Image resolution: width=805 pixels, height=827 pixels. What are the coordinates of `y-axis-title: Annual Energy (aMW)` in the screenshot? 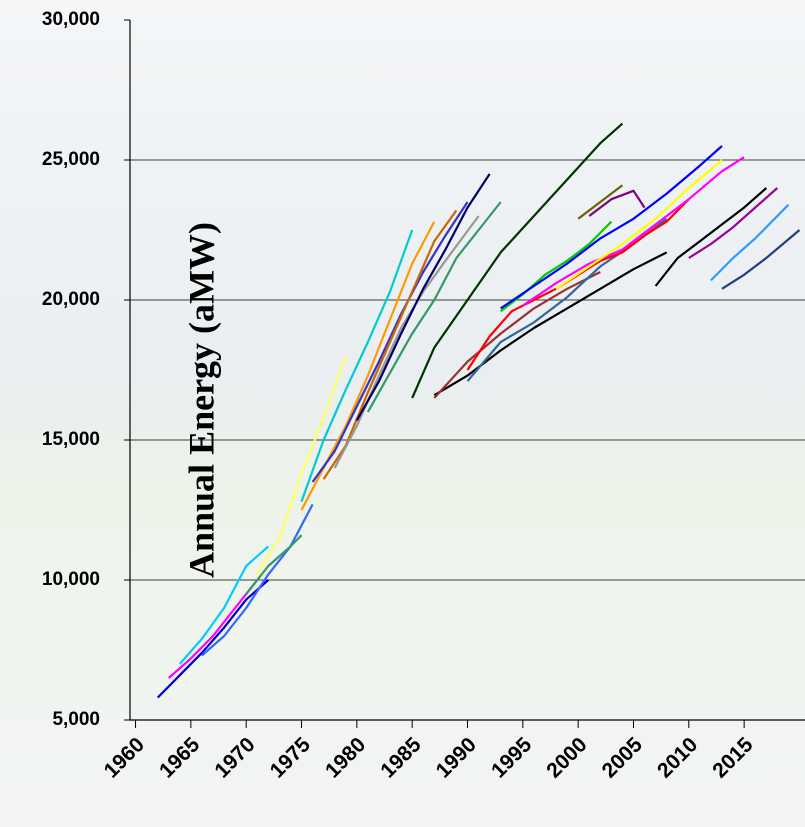 It's located at (201, 400).